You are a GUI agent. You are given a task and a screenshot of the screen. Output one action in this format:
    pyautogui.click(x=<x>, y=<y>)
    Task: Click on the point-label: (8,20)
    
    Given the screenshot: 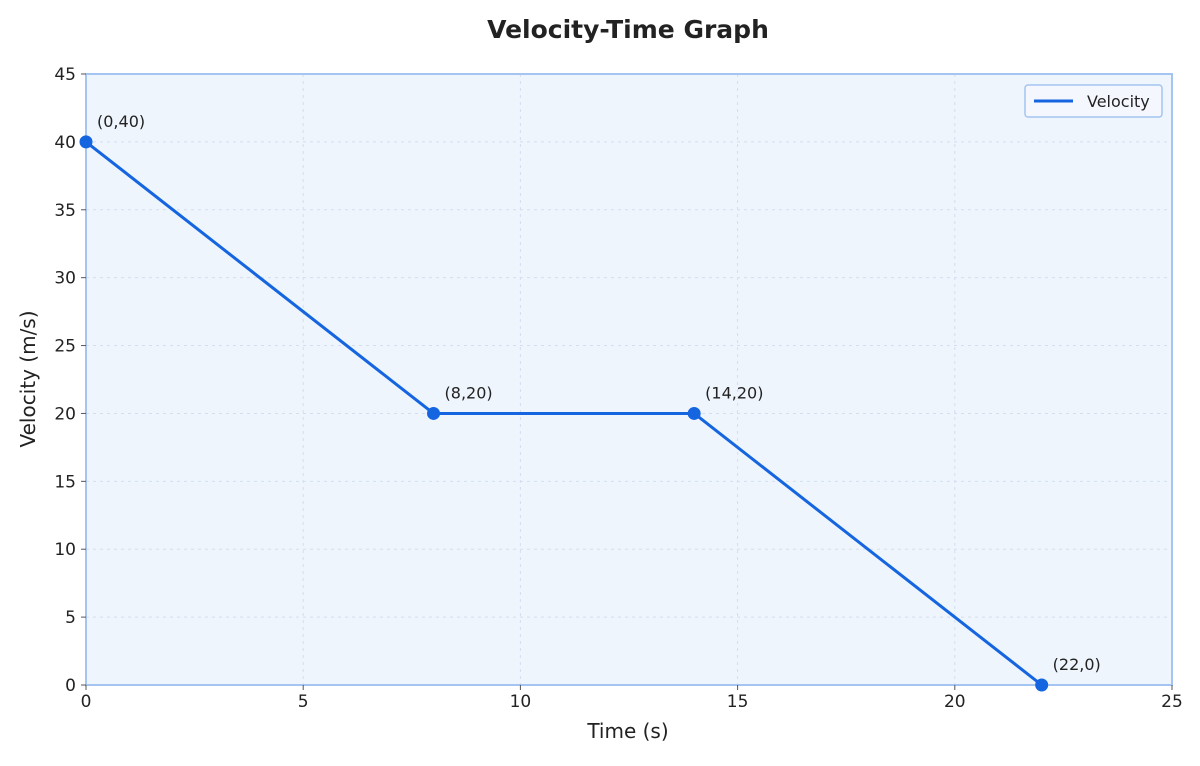 What is the action you would take?
    pyautogui.click(x=469, y=392)
    